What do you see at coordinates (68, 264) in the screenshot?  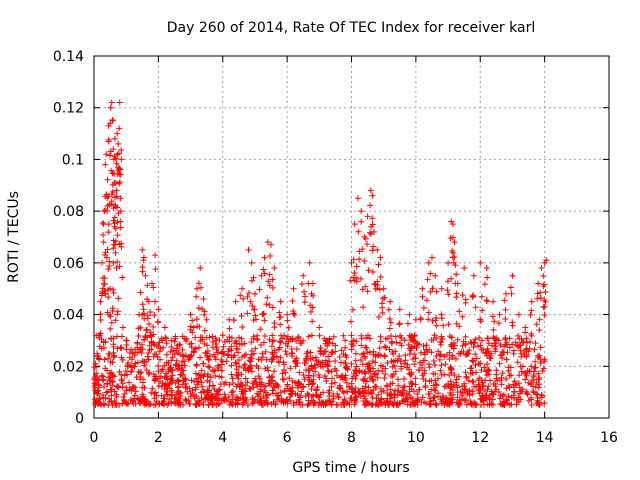 I see `y-tick-label: 0.06` at bounding box center [68, 264].